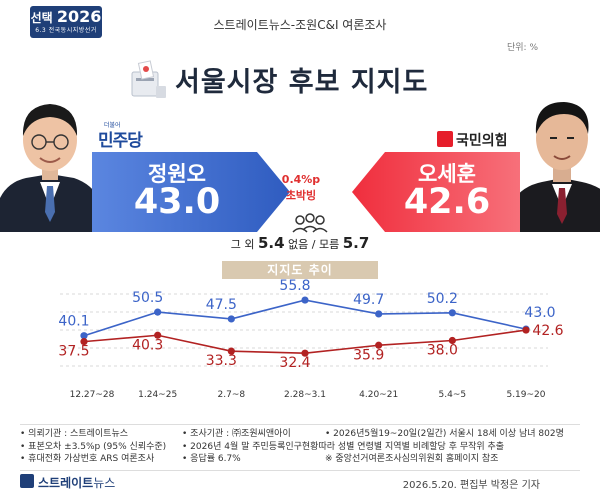 This screenshot has height=494, width=600. I want to click on ballot-box-icon, so click(148, 79).